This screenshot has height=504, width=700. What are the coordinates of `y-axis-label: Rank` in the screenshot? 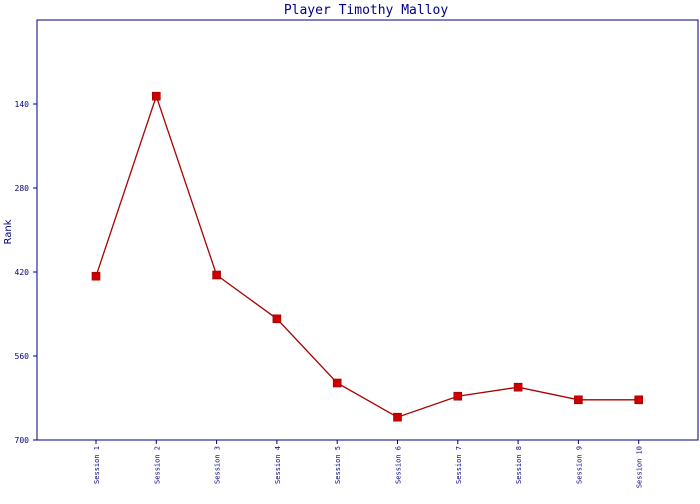 It's located at (8, 231).